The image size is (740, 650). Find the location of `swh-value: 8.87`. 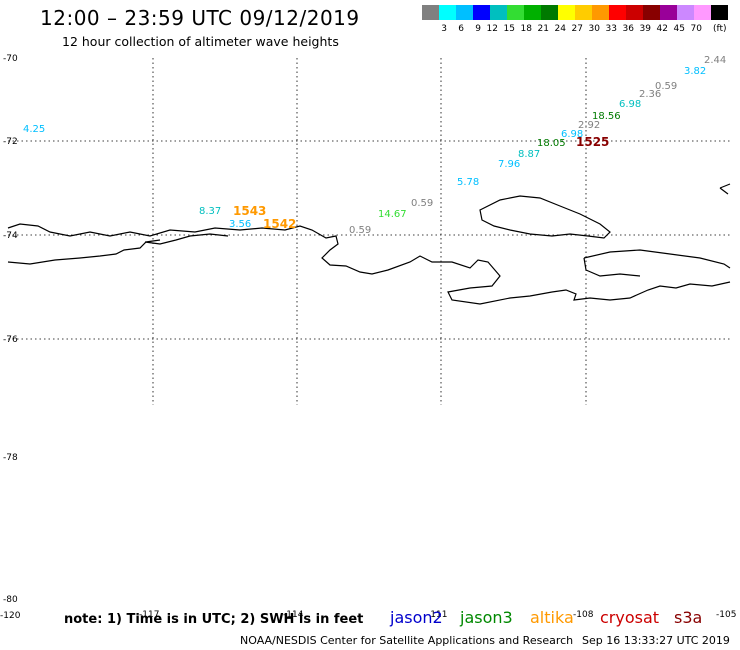

swh-value: 8.87 is located at coordinates (529, 154).